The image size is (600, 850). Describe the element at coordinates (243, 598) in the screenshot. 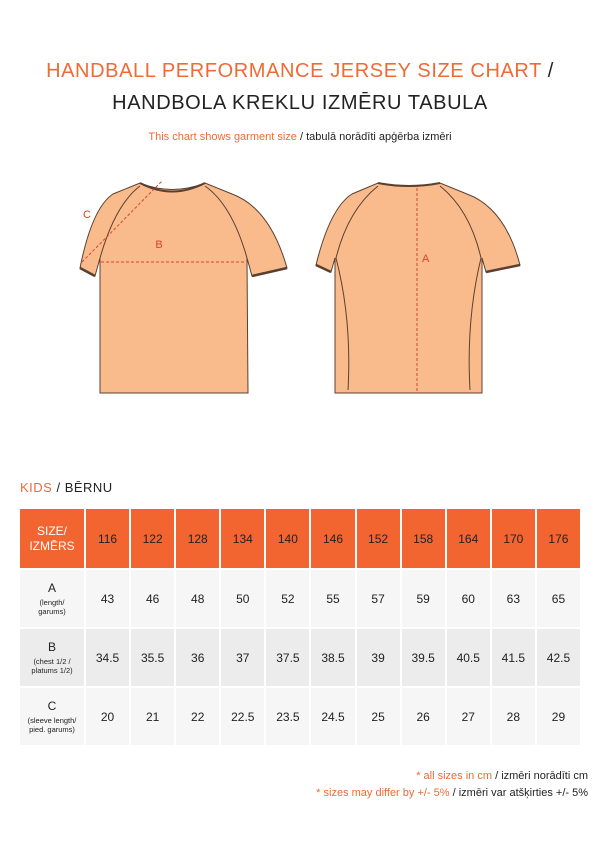

I see `value-cell: 50` at that location.